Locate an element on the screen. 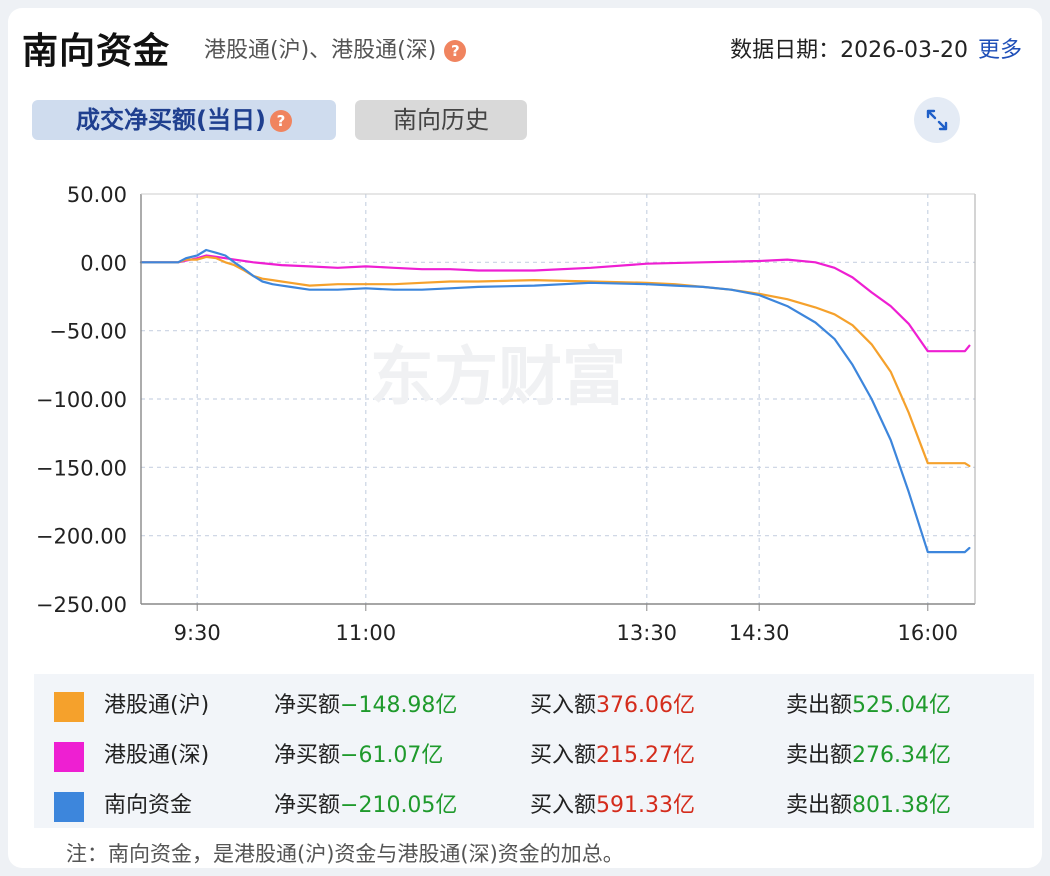 This screenshot has width=1050, height=876. expand-button is located at coordinates (937, 120).